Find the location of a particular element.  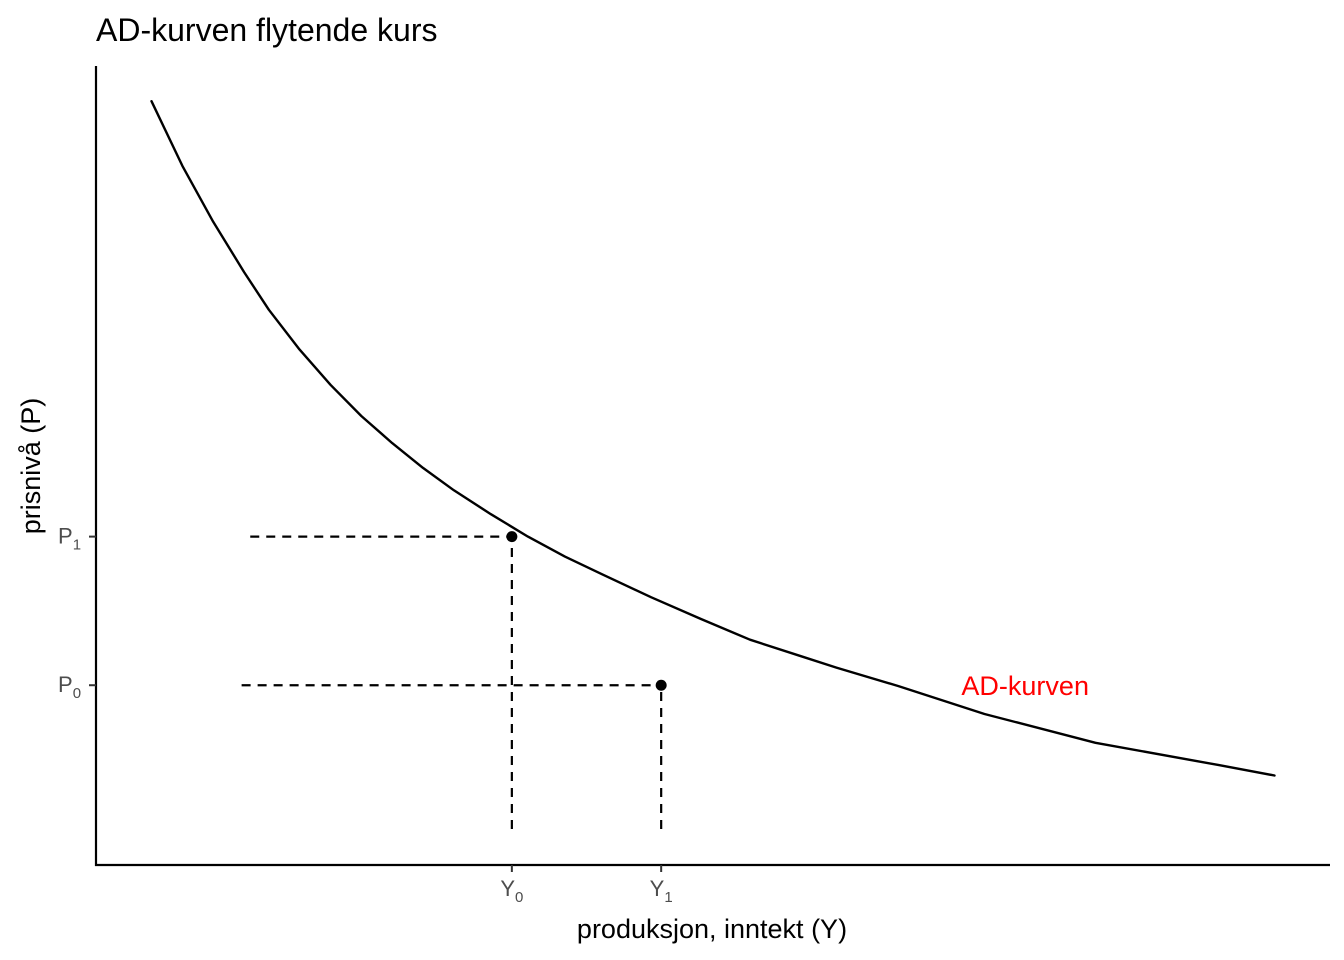

y-tick-main-1: P is located at coordinates (65, 684).